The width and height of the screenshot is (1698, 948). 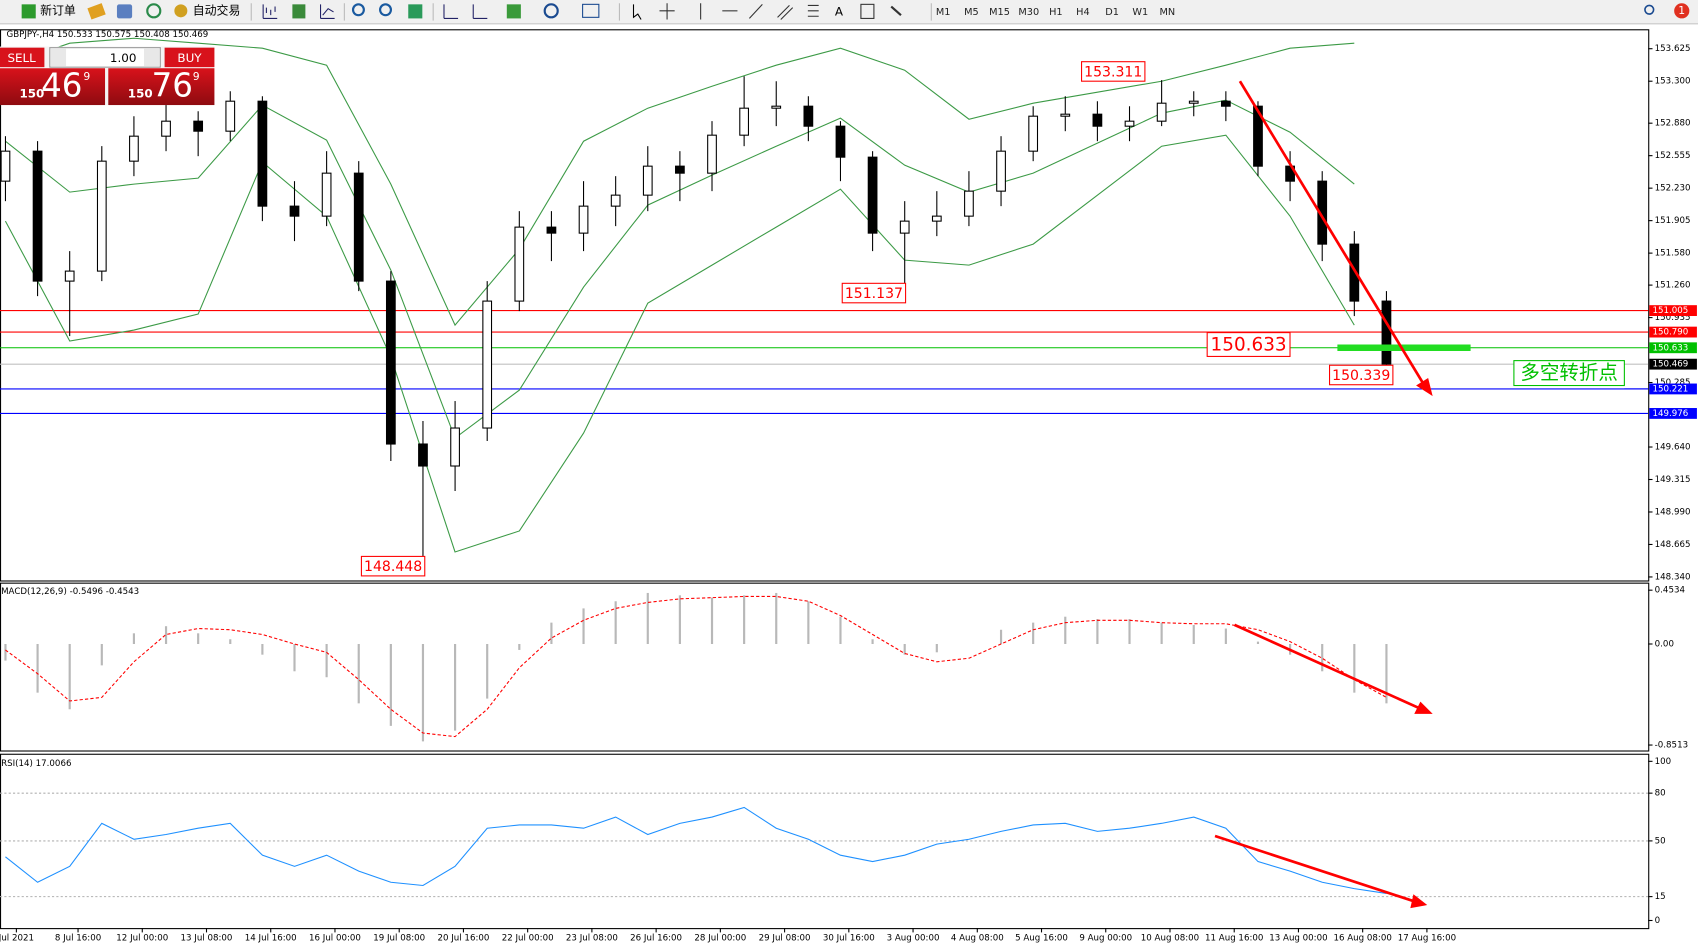 I want to click on lot-up, so click(x=152, y=57).